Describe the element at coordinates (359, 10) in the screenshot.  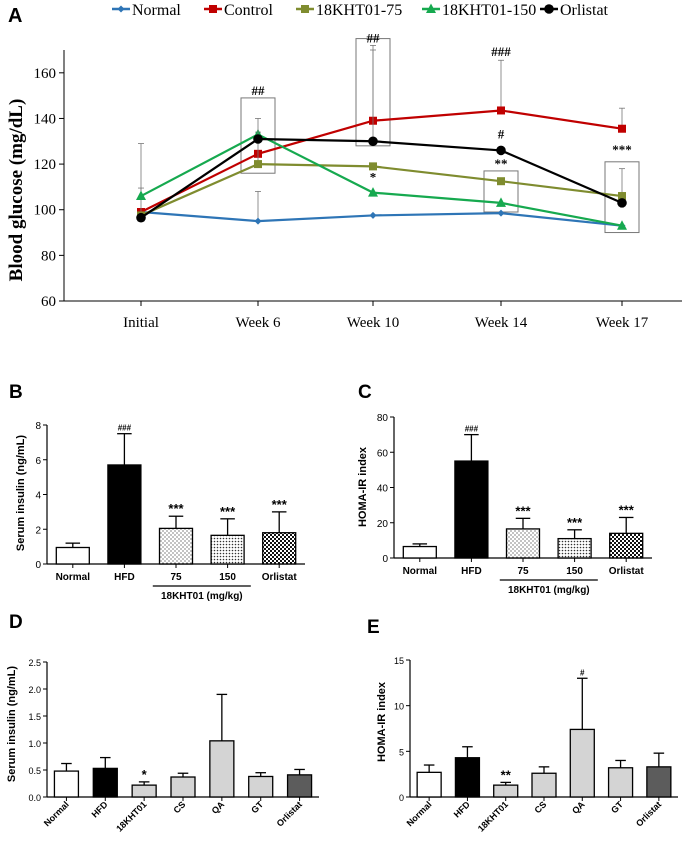
I see `legend-label-18kht01-75: 18KHT01-75` at that location.